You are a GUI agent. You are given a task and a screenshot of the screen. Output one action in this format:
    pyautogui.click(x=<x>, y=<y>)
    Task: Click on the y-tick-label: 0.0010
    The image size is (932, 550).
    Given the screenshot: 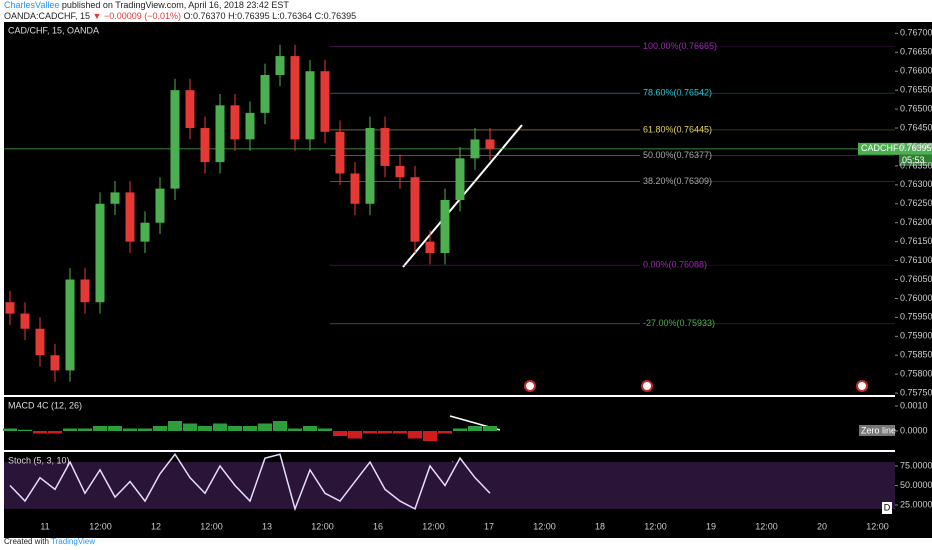 What is the action you would take?
    pyautogui.click(x=914, y=405)
    